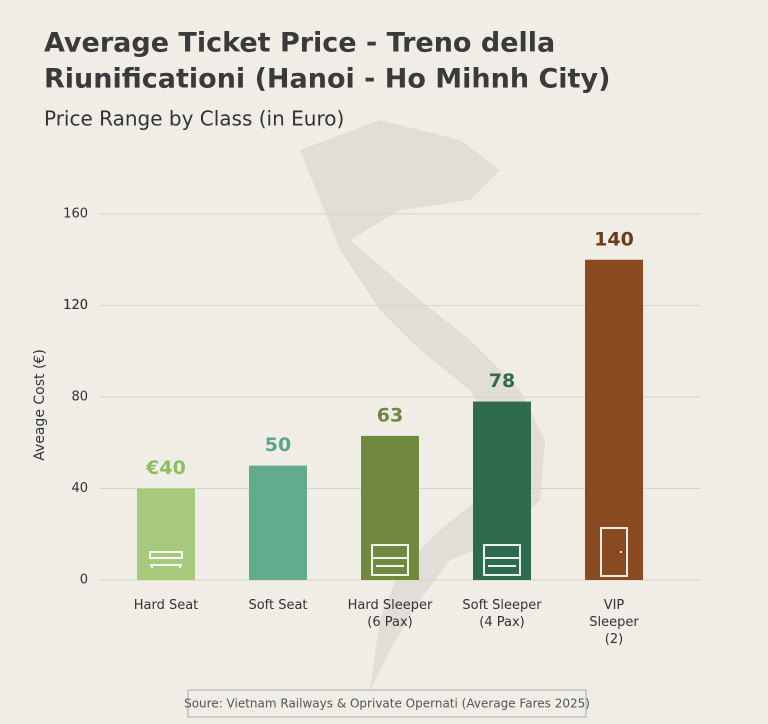 This screenshot has height=724, width=768. Describe the element at coordinates (84, 580) in the screenshot. I see `y-tick-label: 0` at that location.